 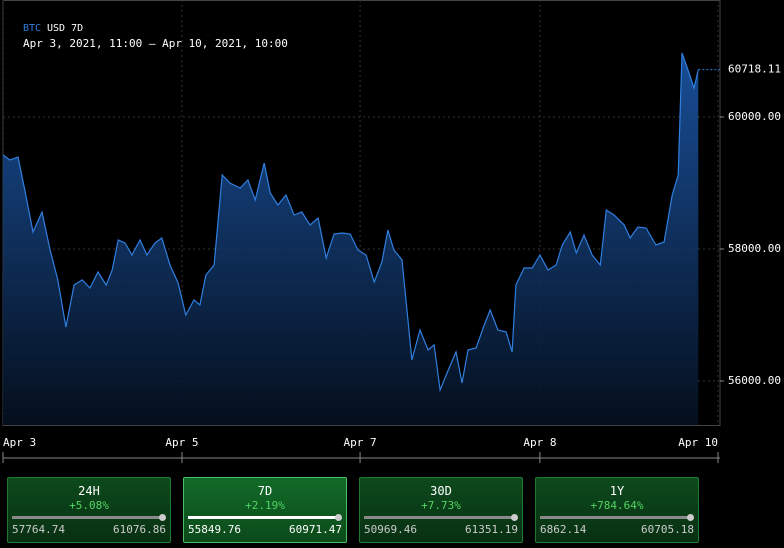 What do you see at coordinates (265, 491) in the screenshot?
I see `period-label: 7D` at bounding box center [265, 491].